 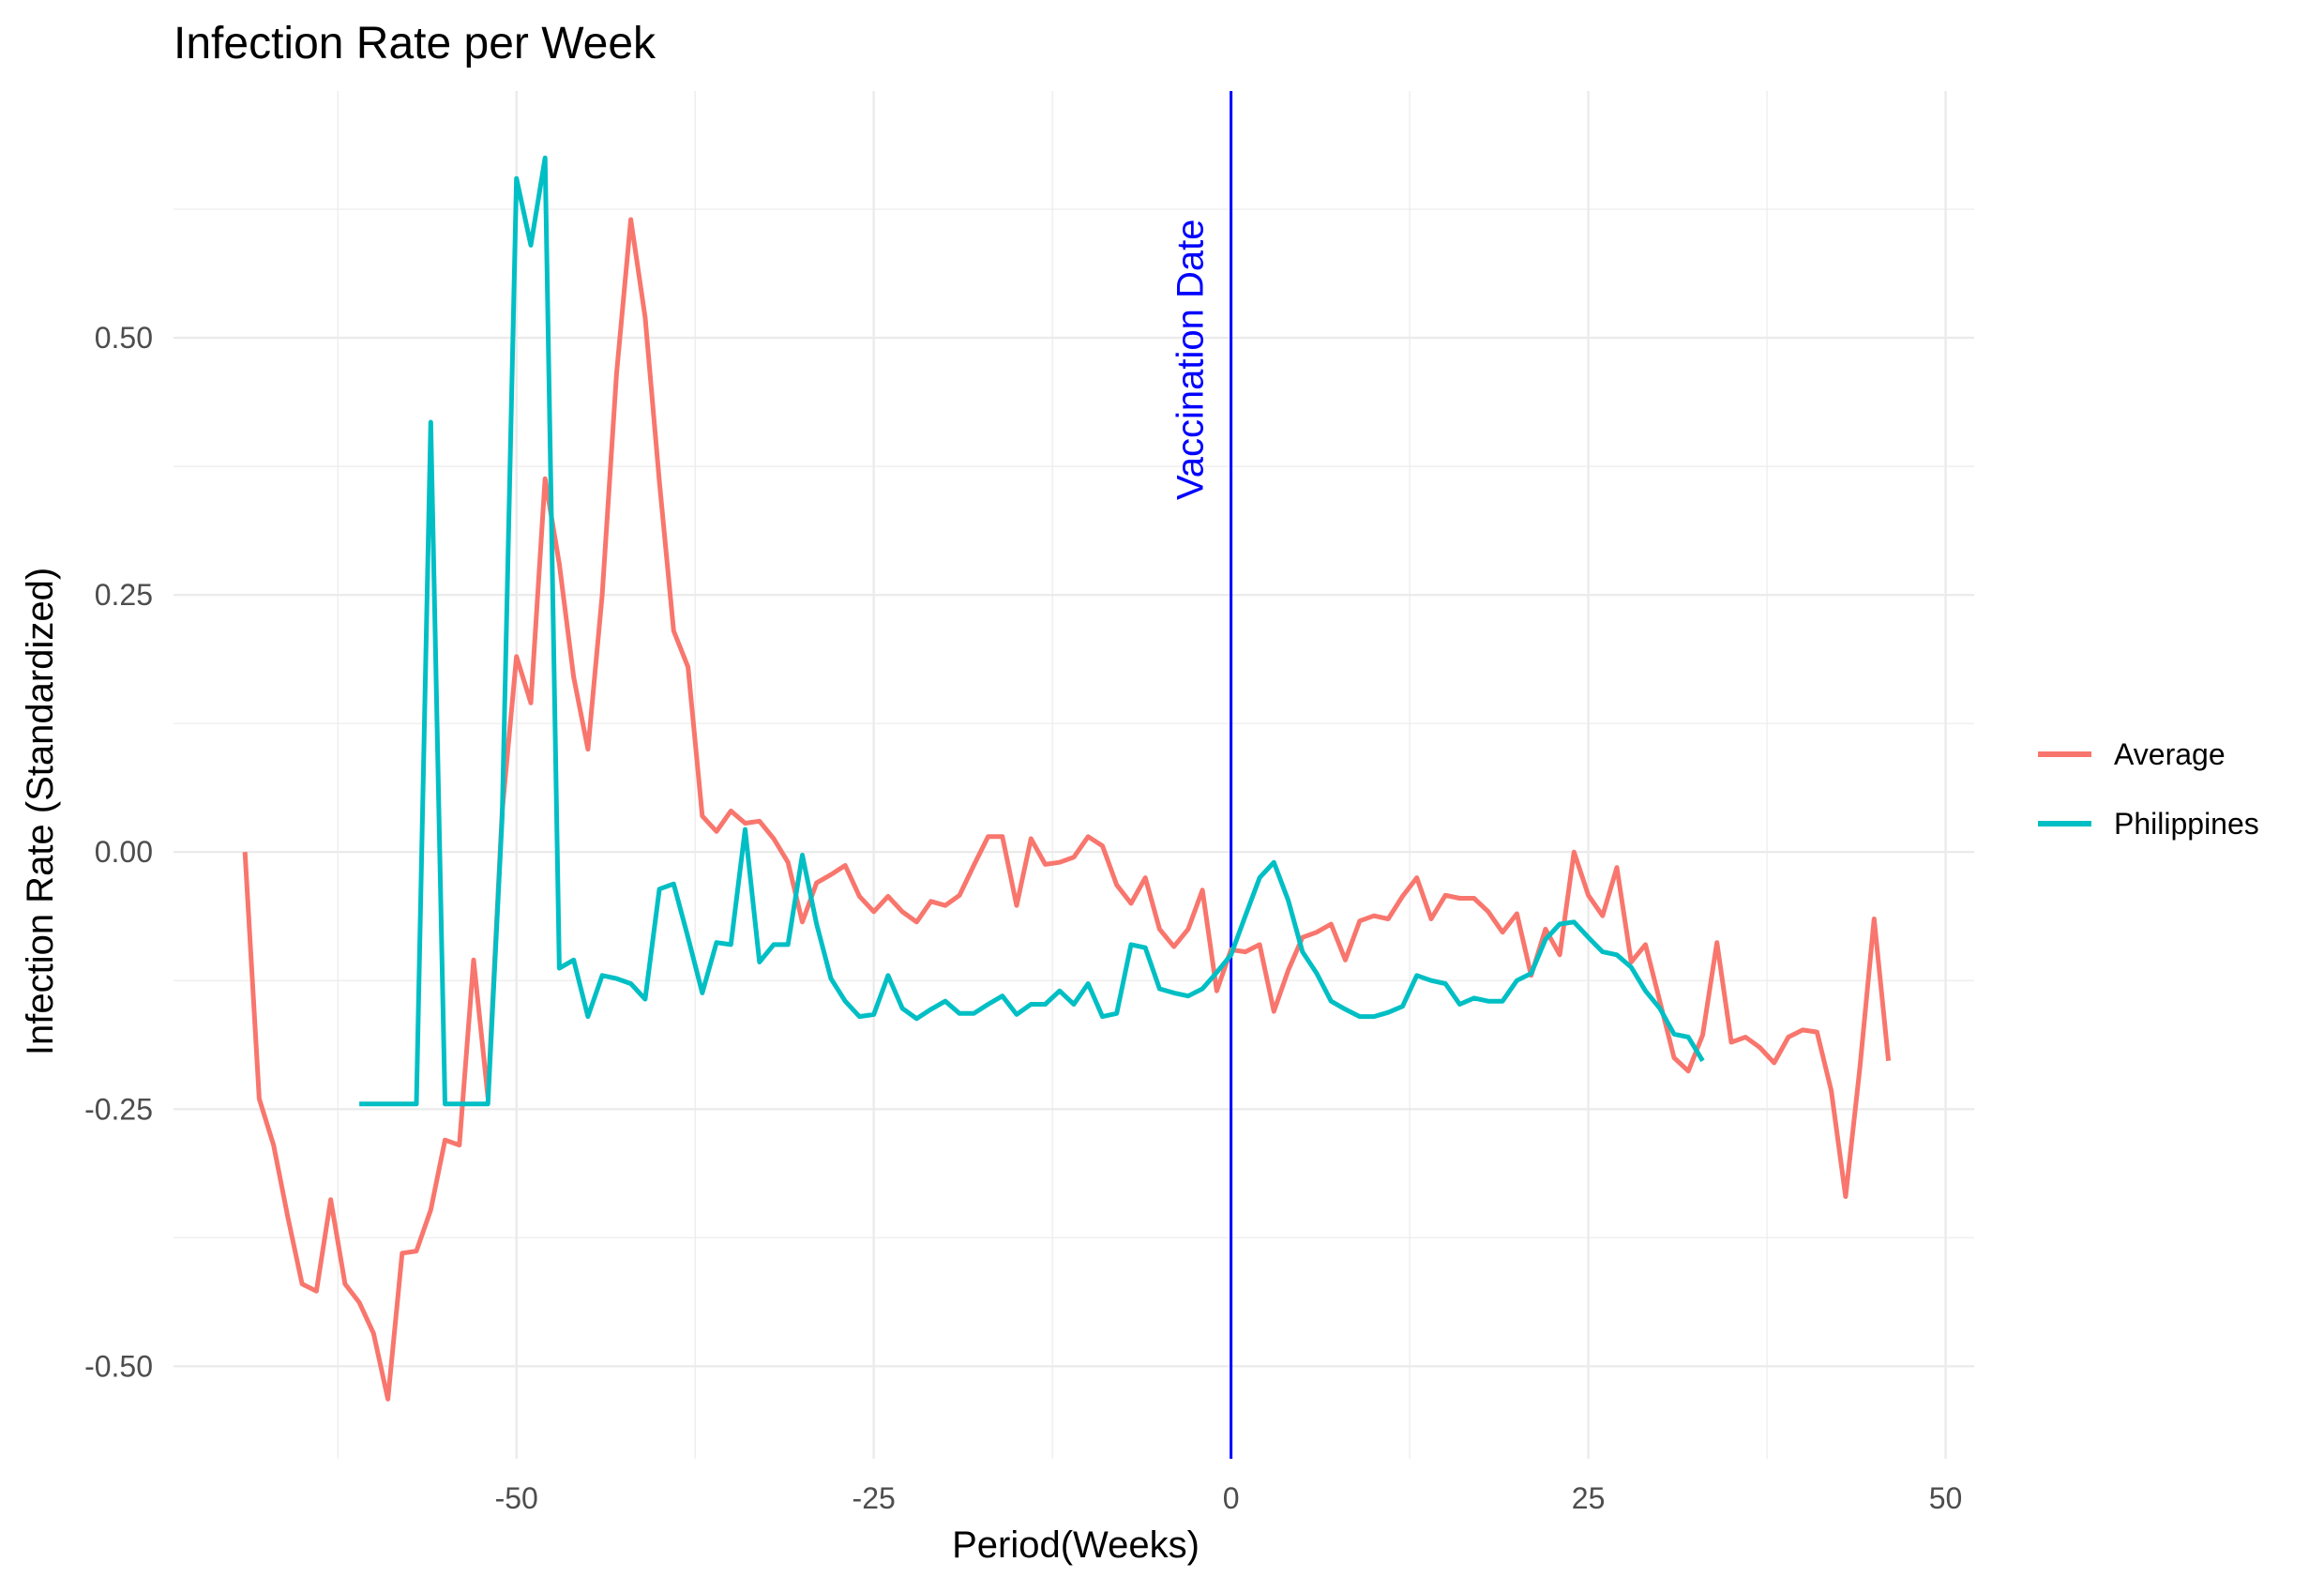 I want to click on legend-label-average: Average, so click(x=2170, y=754).